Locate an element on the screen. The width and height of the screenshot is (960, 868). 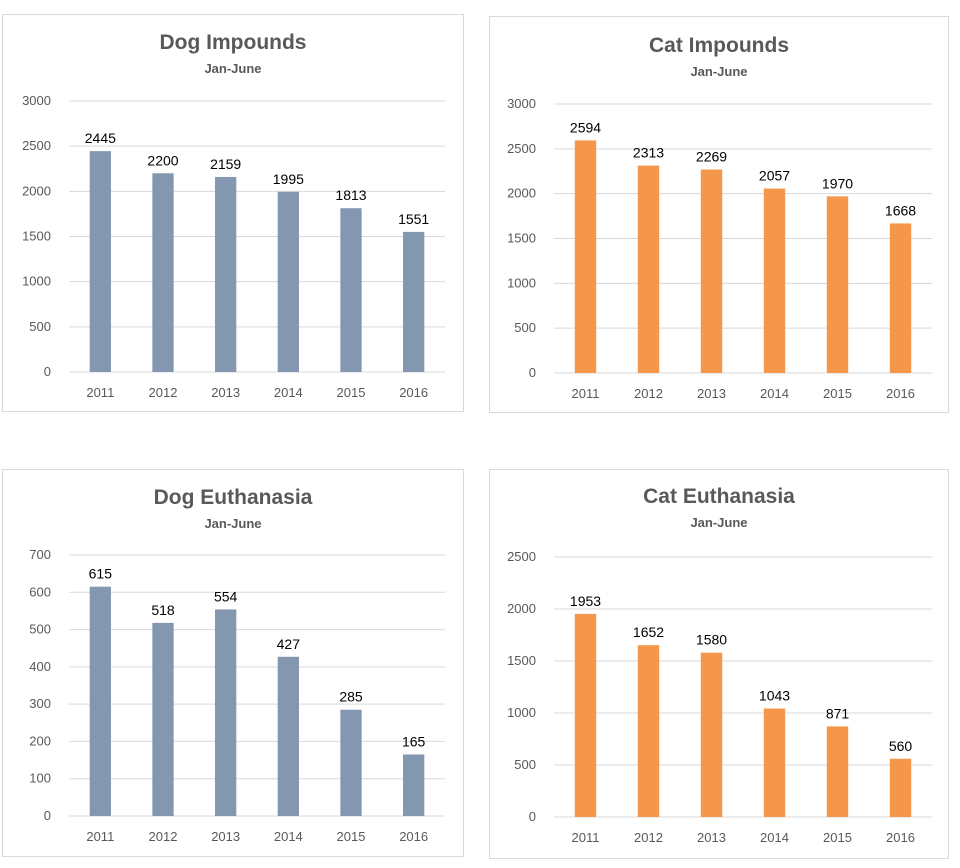
data-label: 518 is located at coordinates (163, 610).